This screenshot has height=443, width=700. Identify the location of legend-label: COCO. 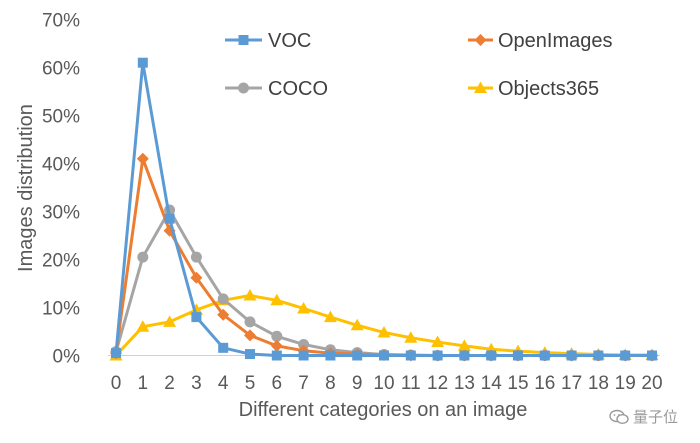
(298, 89).